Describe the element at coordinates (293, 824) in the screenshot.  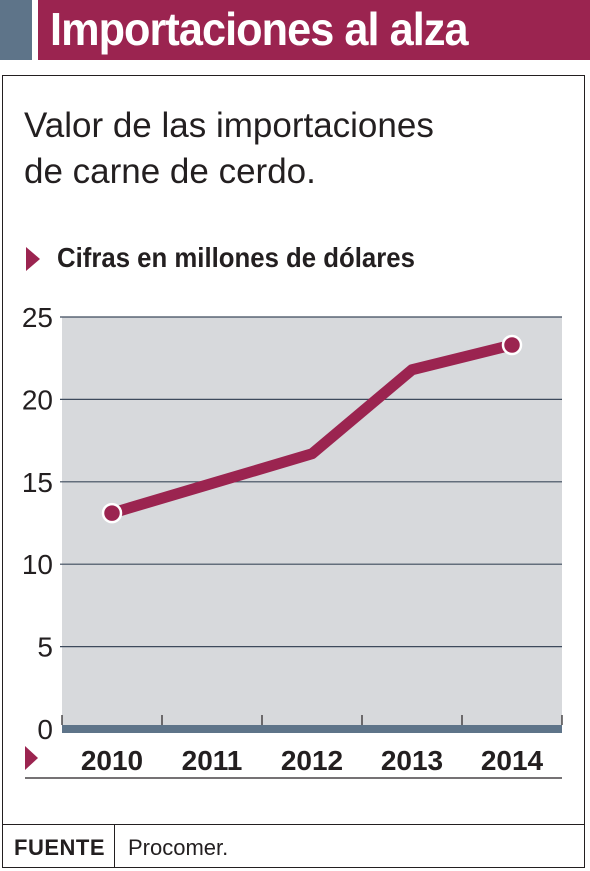
I see `footer-divider-line` at that location.